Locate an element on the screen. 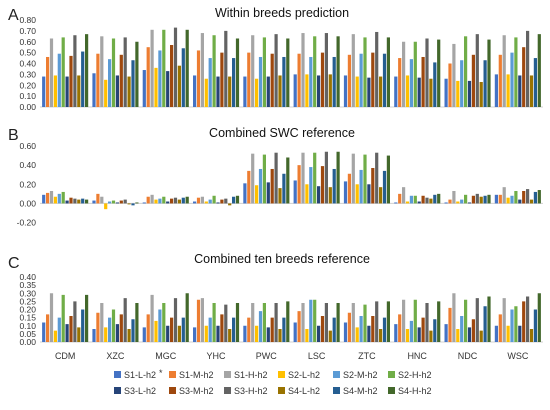 This screenshot has width=550, height=410. bar-a-ndc-s3-l-h2 is located at coordinates (469, 93).